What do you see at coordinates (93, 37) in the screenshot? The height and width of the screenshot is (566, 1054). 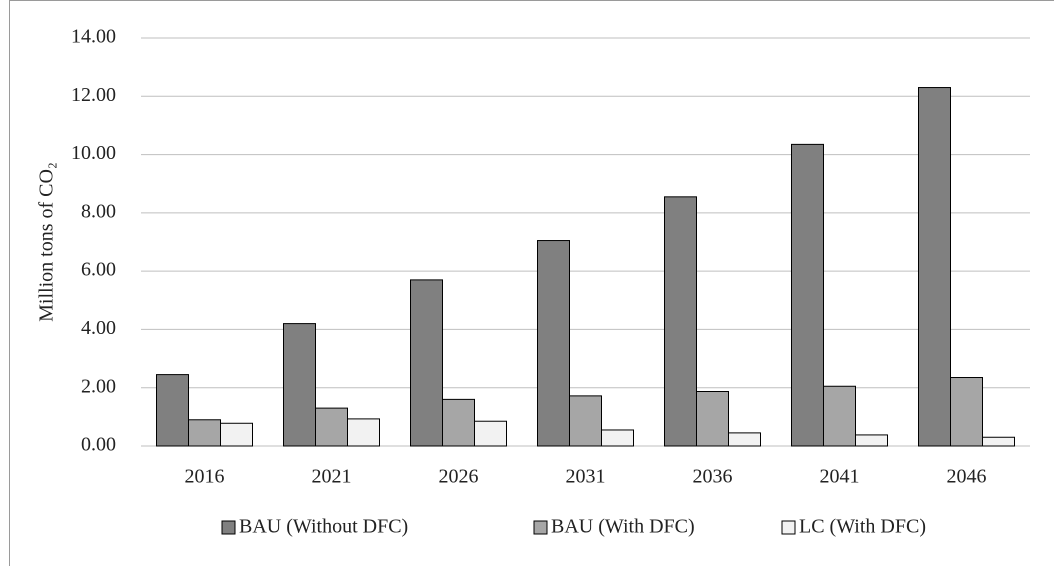 I see `y-tick-label: 14.00` at bounding box center [93, 37].